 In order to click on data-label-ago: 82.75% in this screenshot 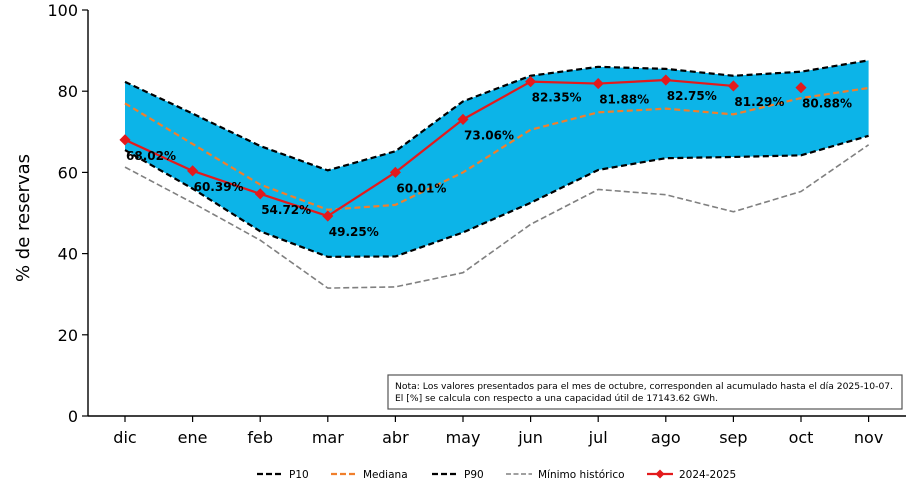, I will do `click(692, 96)`.